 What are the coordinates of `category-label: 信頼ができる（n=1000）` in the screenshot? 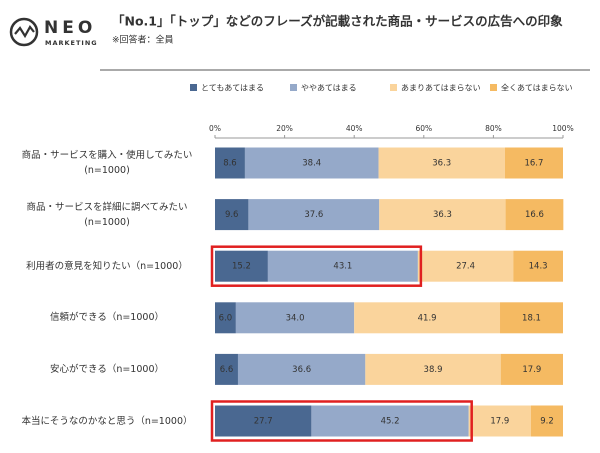 It's located at (107, 318).